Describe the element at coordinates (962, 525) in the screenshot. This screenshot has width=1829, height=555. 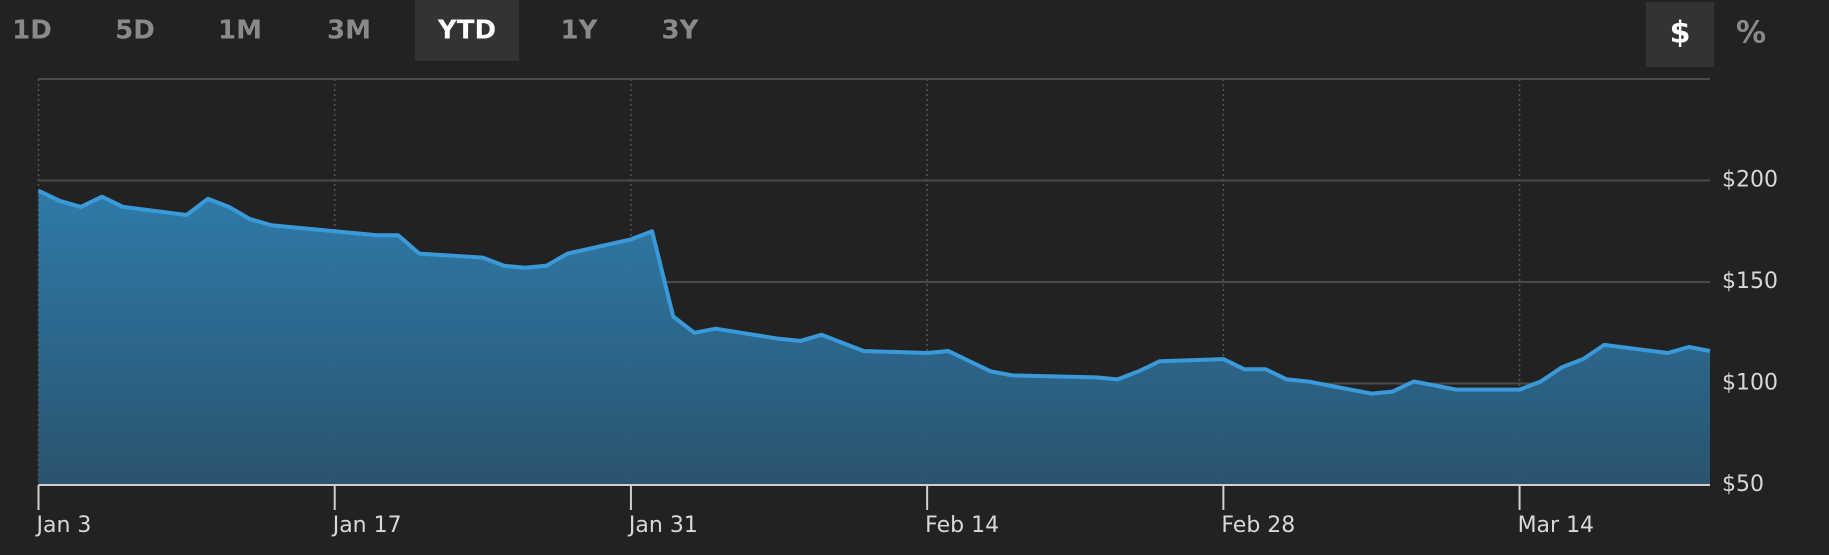
I see `x-tick-label: Feb 14` at that location.